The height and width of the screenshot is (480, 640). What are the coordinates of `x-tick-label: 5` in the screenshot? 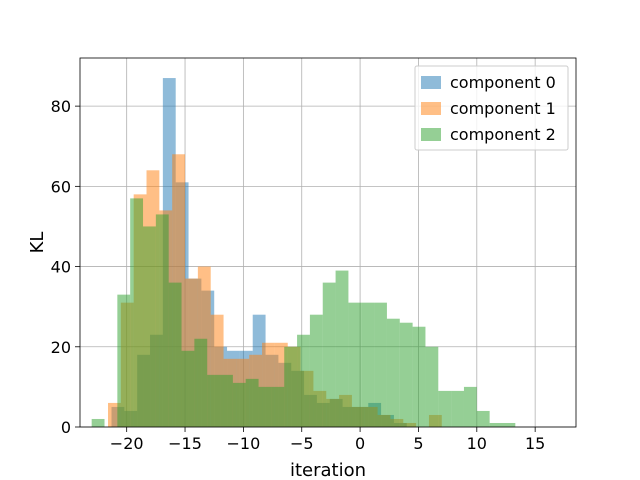 It's located at (418, 443).